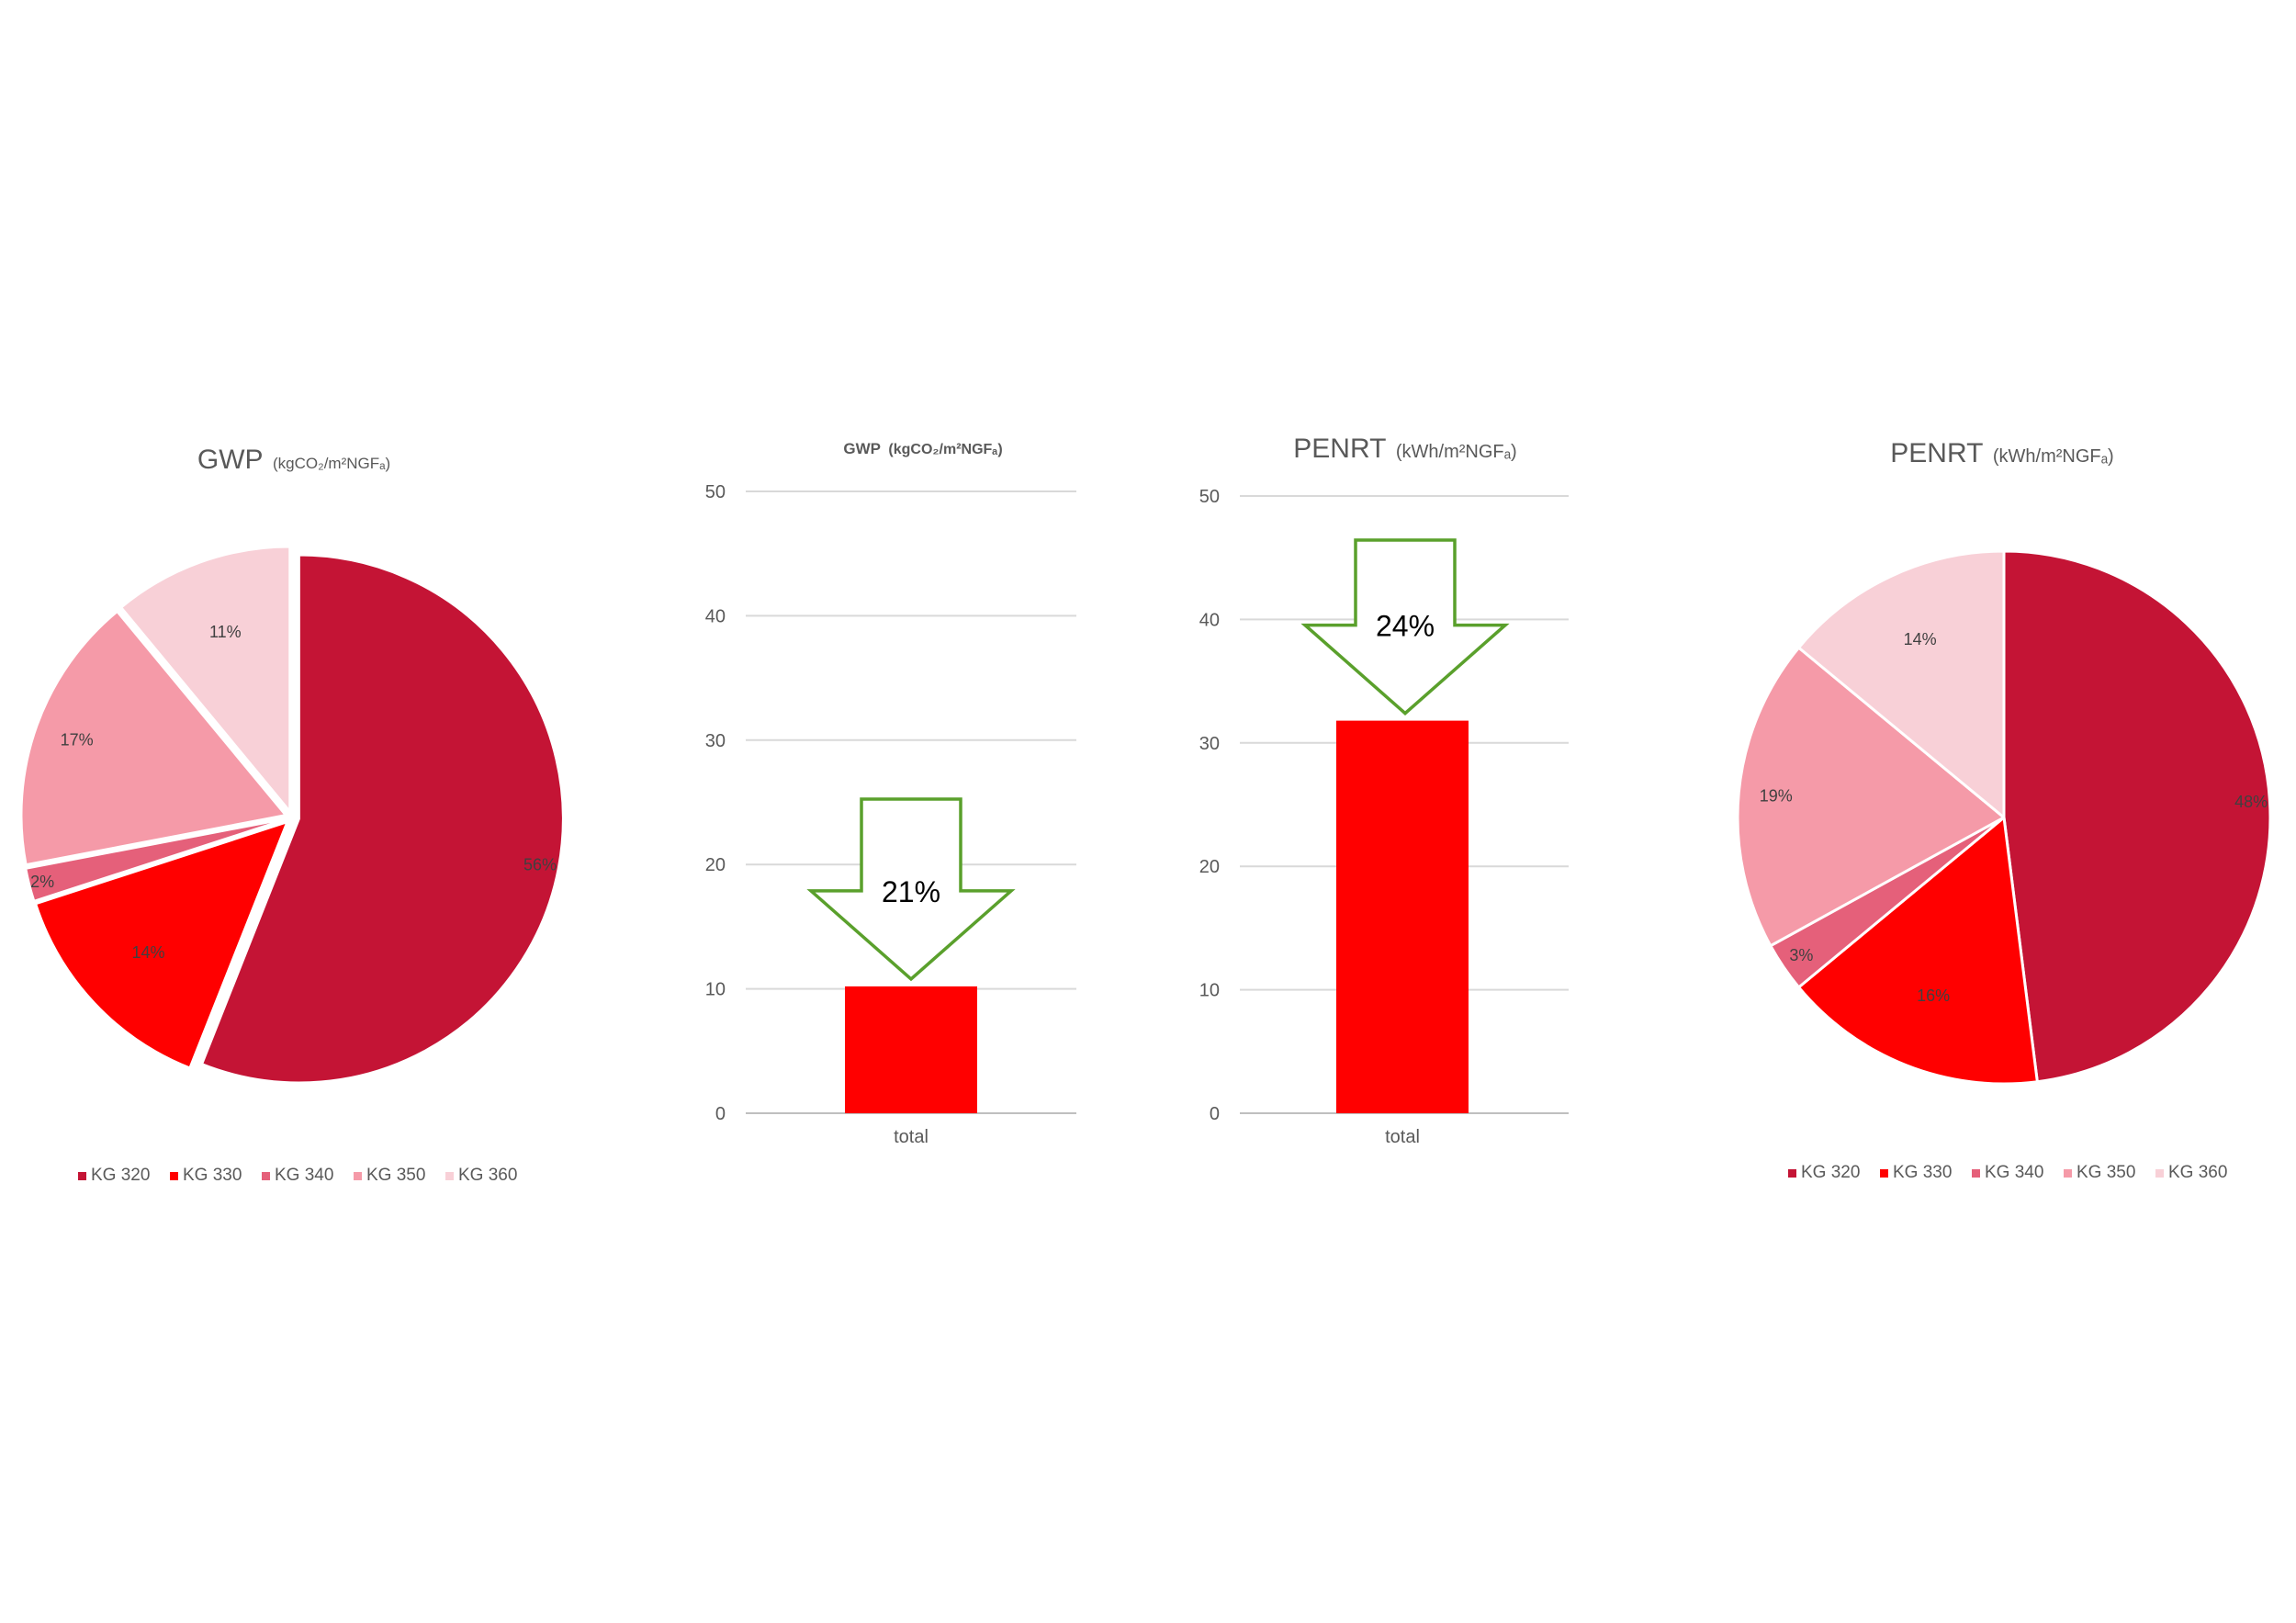  Describe the element at coordinates (1937, 453) in the screenshot. I see `penrt-pie-title-main: PENRT` at that location.